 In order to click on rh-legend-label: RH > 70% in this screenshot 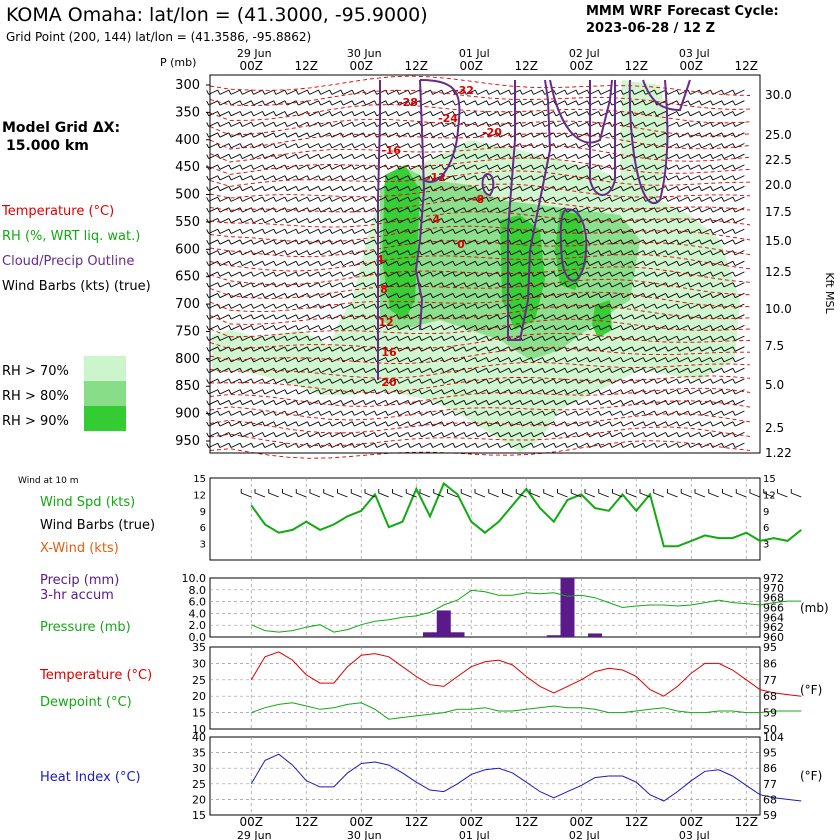, I will do `click(35, 371)`.